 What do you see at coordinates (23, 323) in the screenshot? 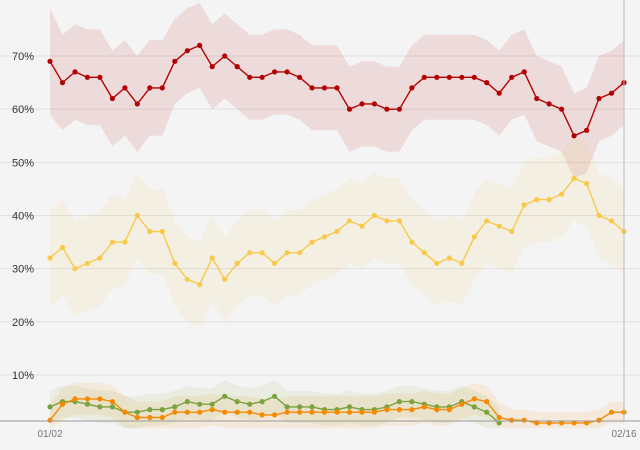
I see `y-tick-label: 20%` at bounding box center [23, 323].